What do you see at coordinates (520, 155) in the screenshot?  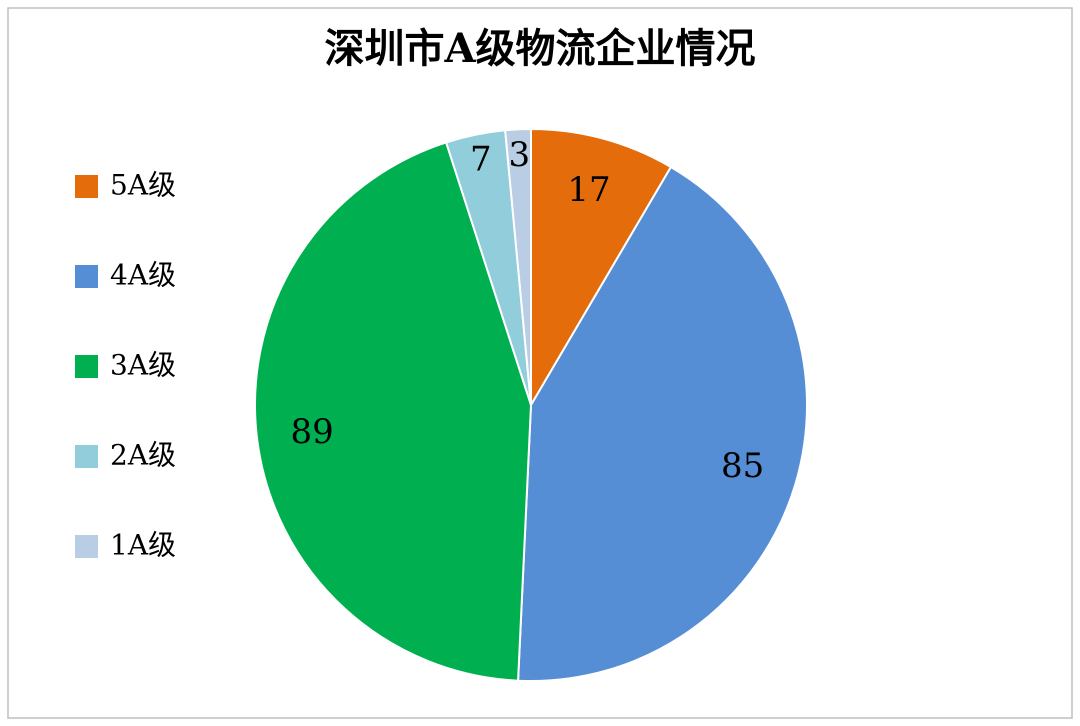 I see `data-label: 3` at bounding box center [520, 155].